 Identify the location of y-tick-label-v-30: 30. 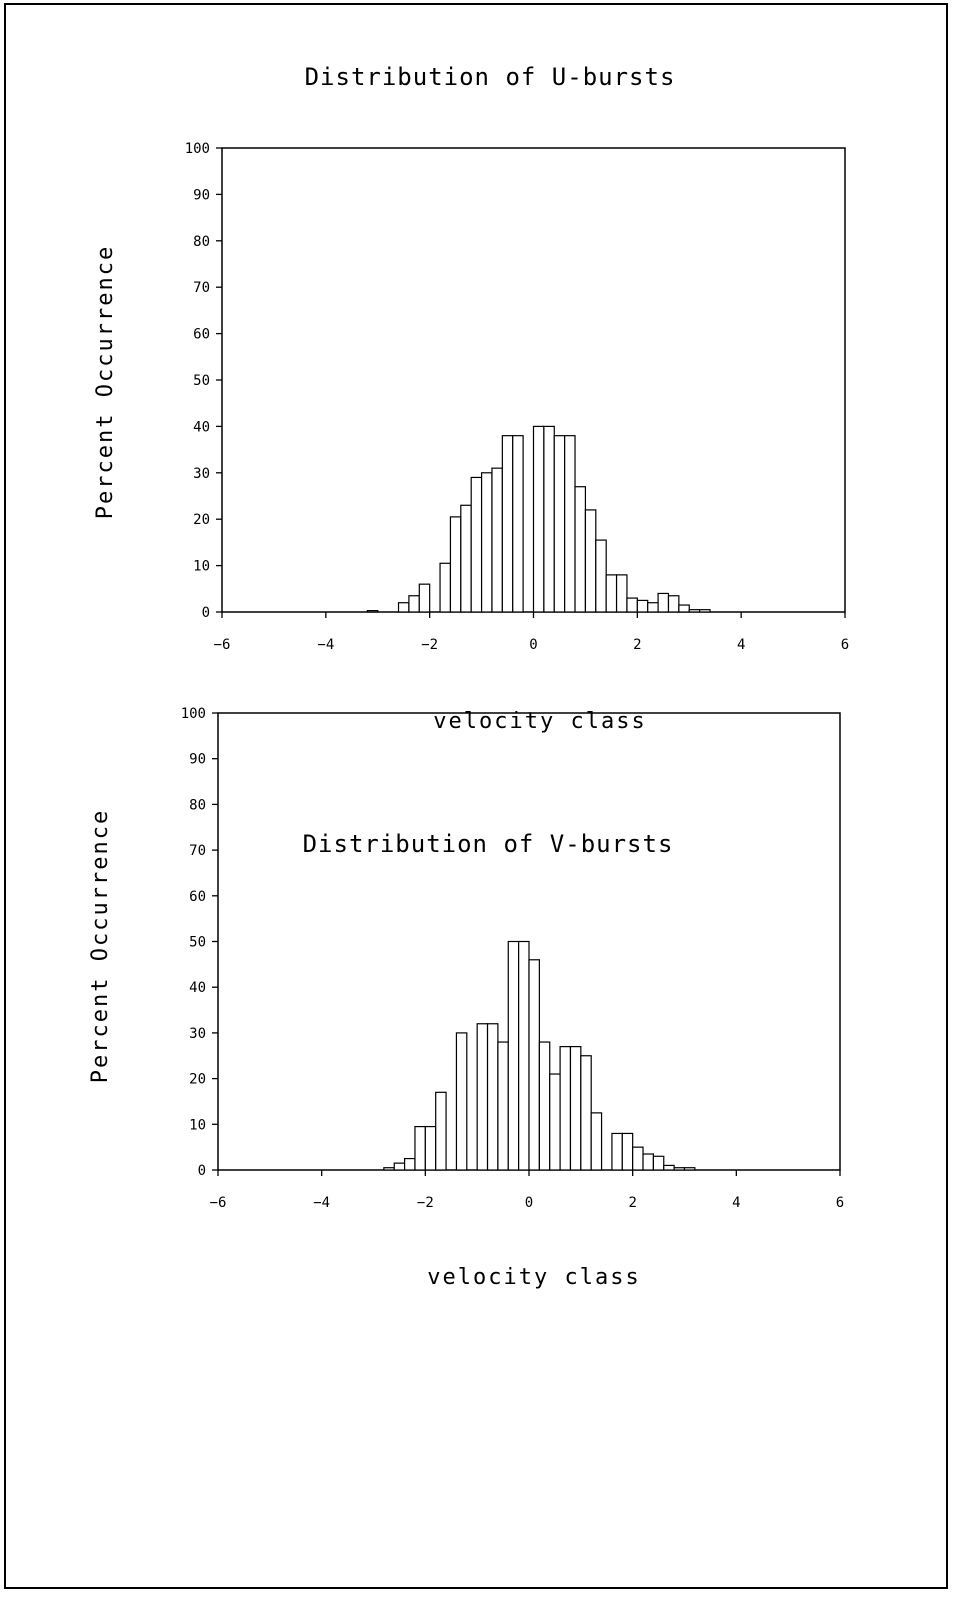
(197, 1034).